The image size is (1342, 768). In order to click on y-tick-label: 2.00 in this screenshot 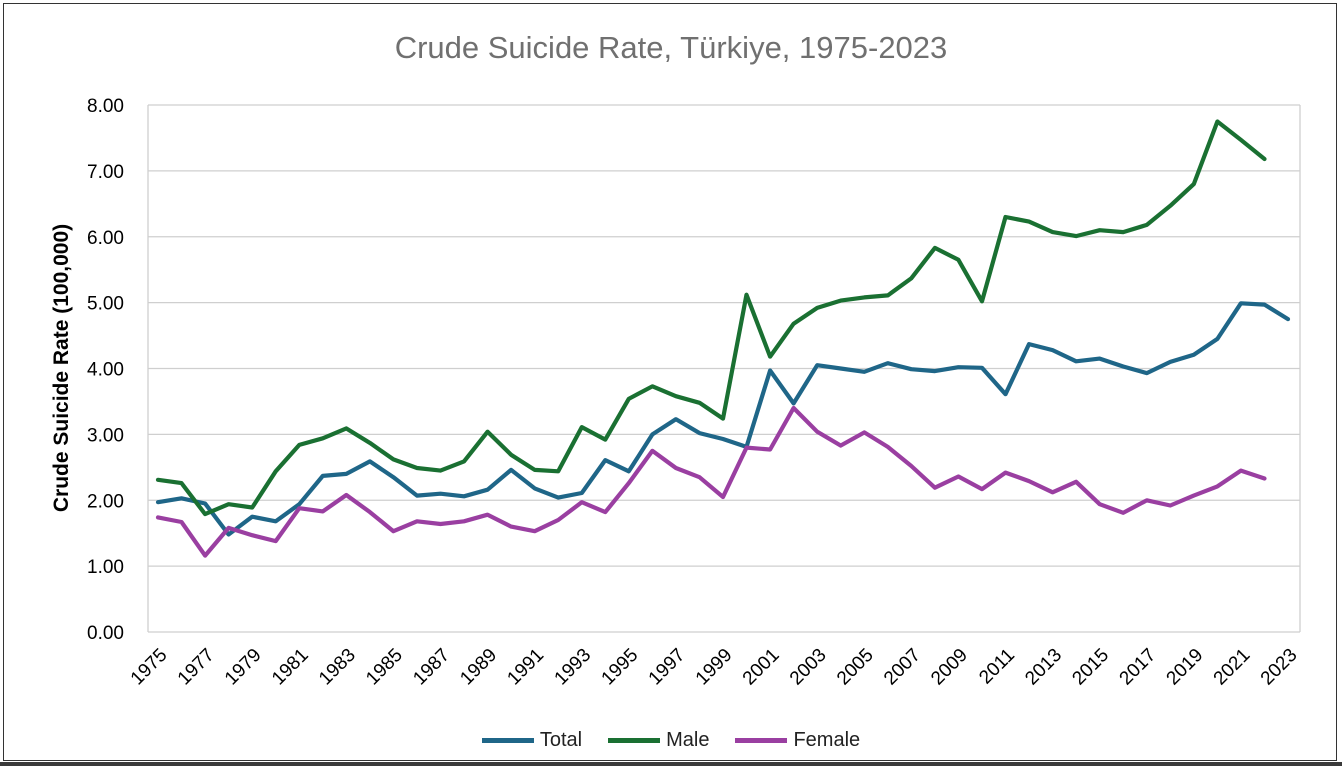, I will do `click(105, 501)`.